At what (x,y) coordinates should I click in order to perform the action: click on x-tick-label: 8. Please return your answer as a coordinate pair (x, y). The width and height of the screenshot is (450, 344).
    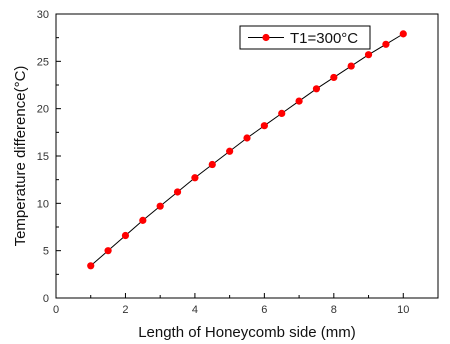
    Looking at the image, I should click on (334, 310).